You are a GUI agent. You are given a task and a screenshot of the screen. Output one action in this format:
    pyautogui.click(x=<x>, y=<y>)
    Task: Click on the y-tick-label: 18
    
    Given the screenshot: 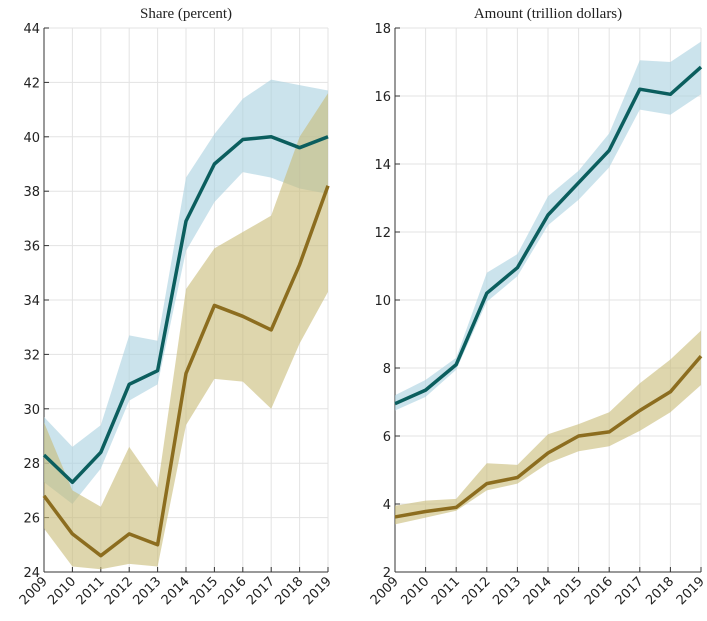 What is the action you would take?
    pyautogui.click(x=382, y=29)
    